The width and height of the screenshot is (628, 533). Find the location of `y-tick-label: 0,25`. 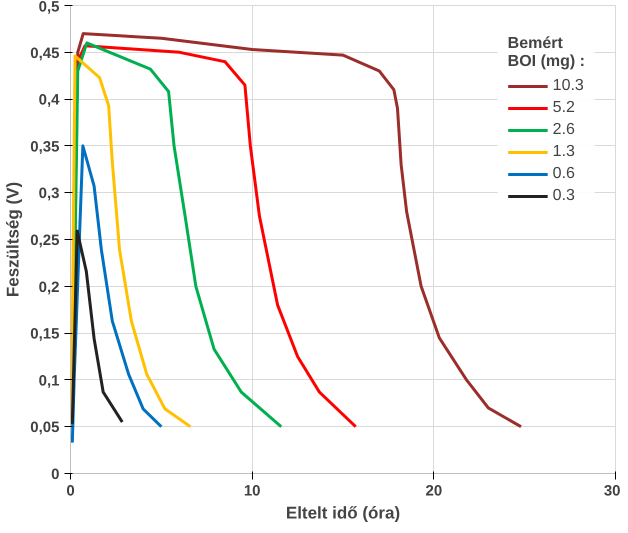

y-tick-label: 0,25 is located at coordinates (45, 240).